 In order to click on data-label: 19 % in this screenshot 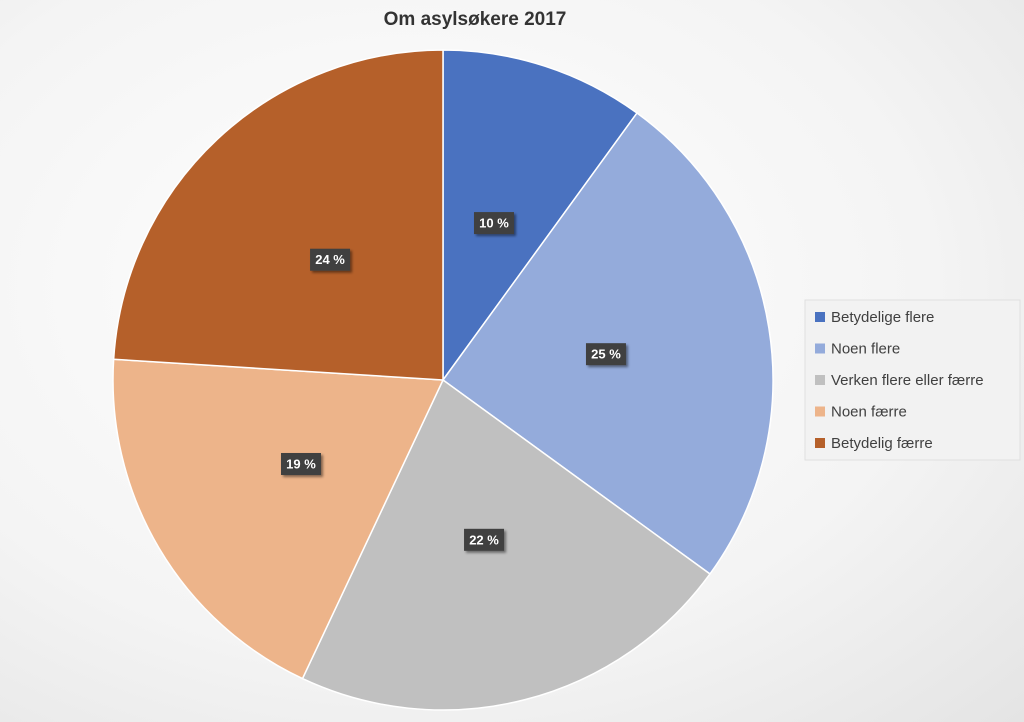, I will do `click(301, 463)`.